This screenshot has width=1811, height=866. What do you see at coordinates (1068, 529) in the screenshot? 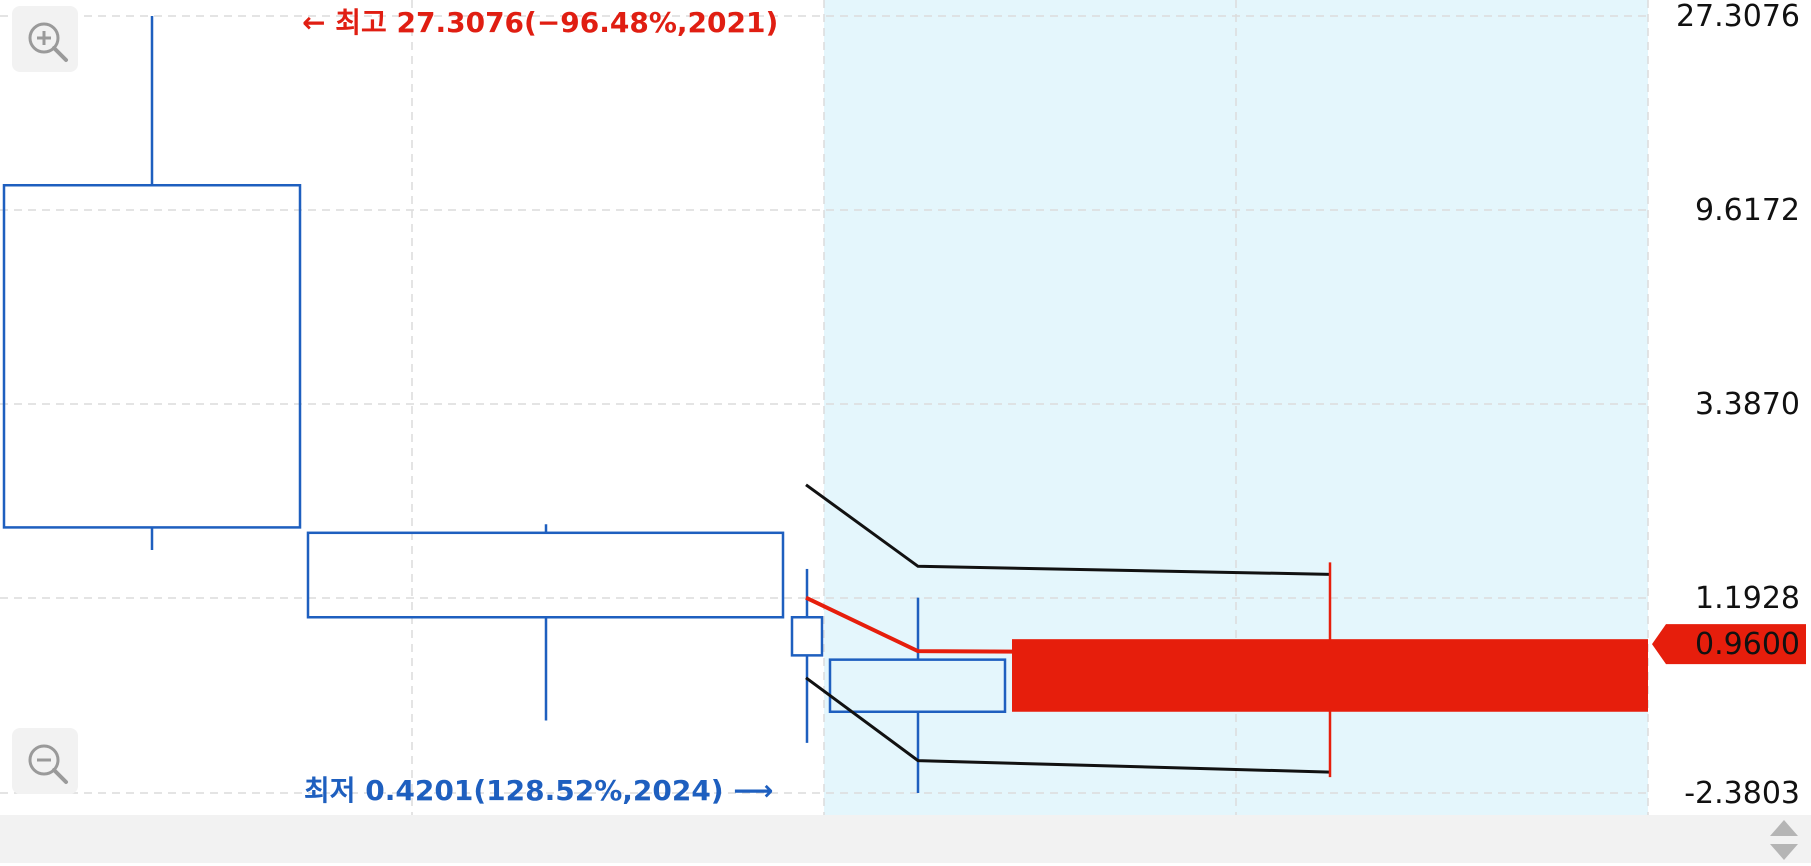
I see `forecast-upper-line` at bounding box center [1068, 529].